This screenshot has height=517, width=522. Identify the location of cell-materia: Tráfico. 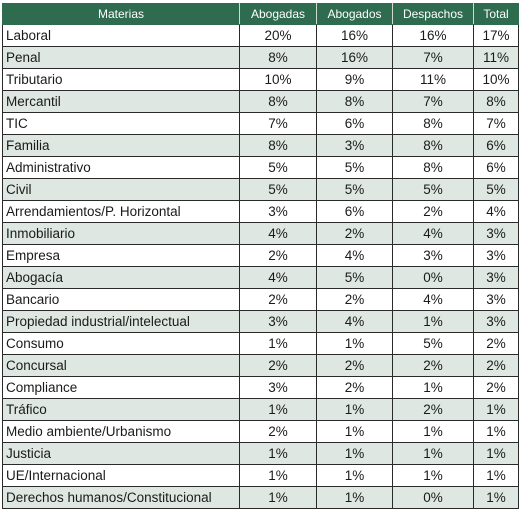
(121, 409).